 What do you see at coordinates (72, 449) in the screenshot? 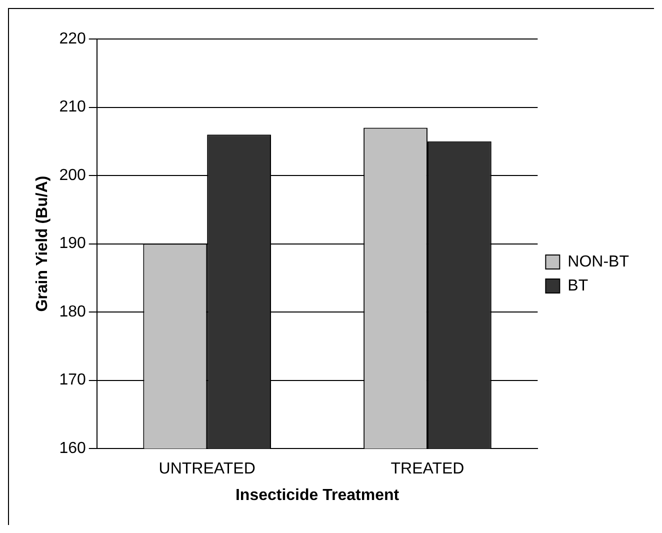
I see `y-tick-label: 160` at bounding box center [72, 449].